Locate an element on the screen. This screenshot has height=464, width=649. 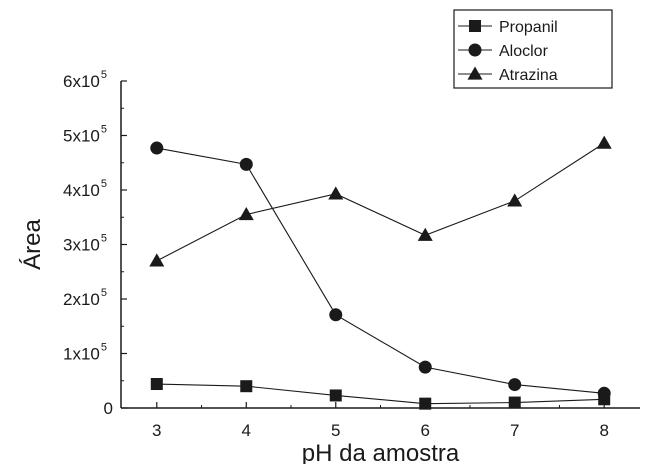
legend: Propanil Aloclor Atrazina is located at coordinates (533, 49).